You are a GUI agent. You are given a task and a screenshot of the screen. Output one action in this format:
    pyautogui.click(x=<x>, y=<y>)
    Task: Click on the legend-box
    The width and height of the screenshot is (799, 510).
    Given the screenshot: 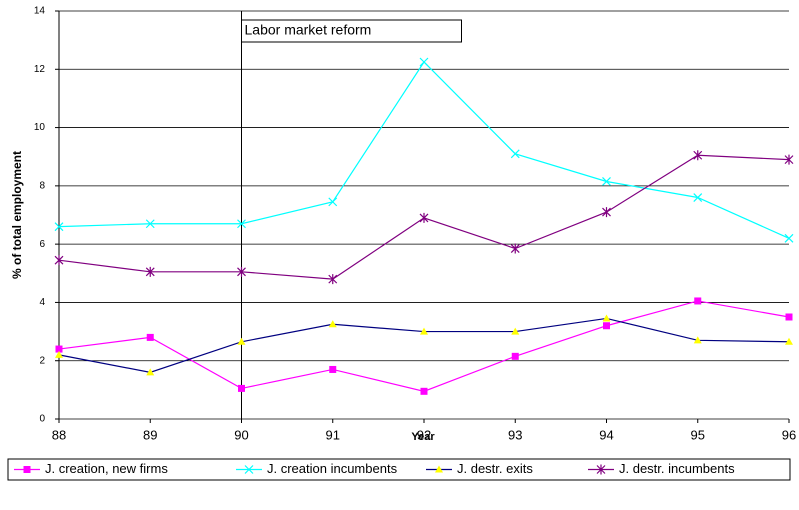 What is the action you would take?
    pyautogui.click(x=399, y=469)
    